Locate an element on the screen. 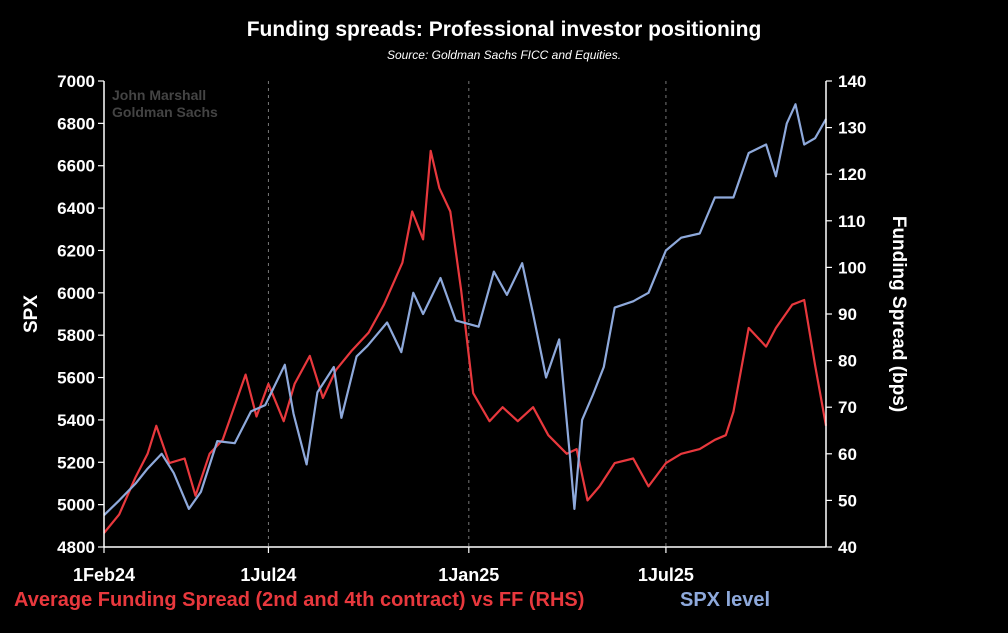 Image resolution: width=1008 pixels, height=633 pixels. left-tick-label: 6000 is located at coordinates (76, 293).